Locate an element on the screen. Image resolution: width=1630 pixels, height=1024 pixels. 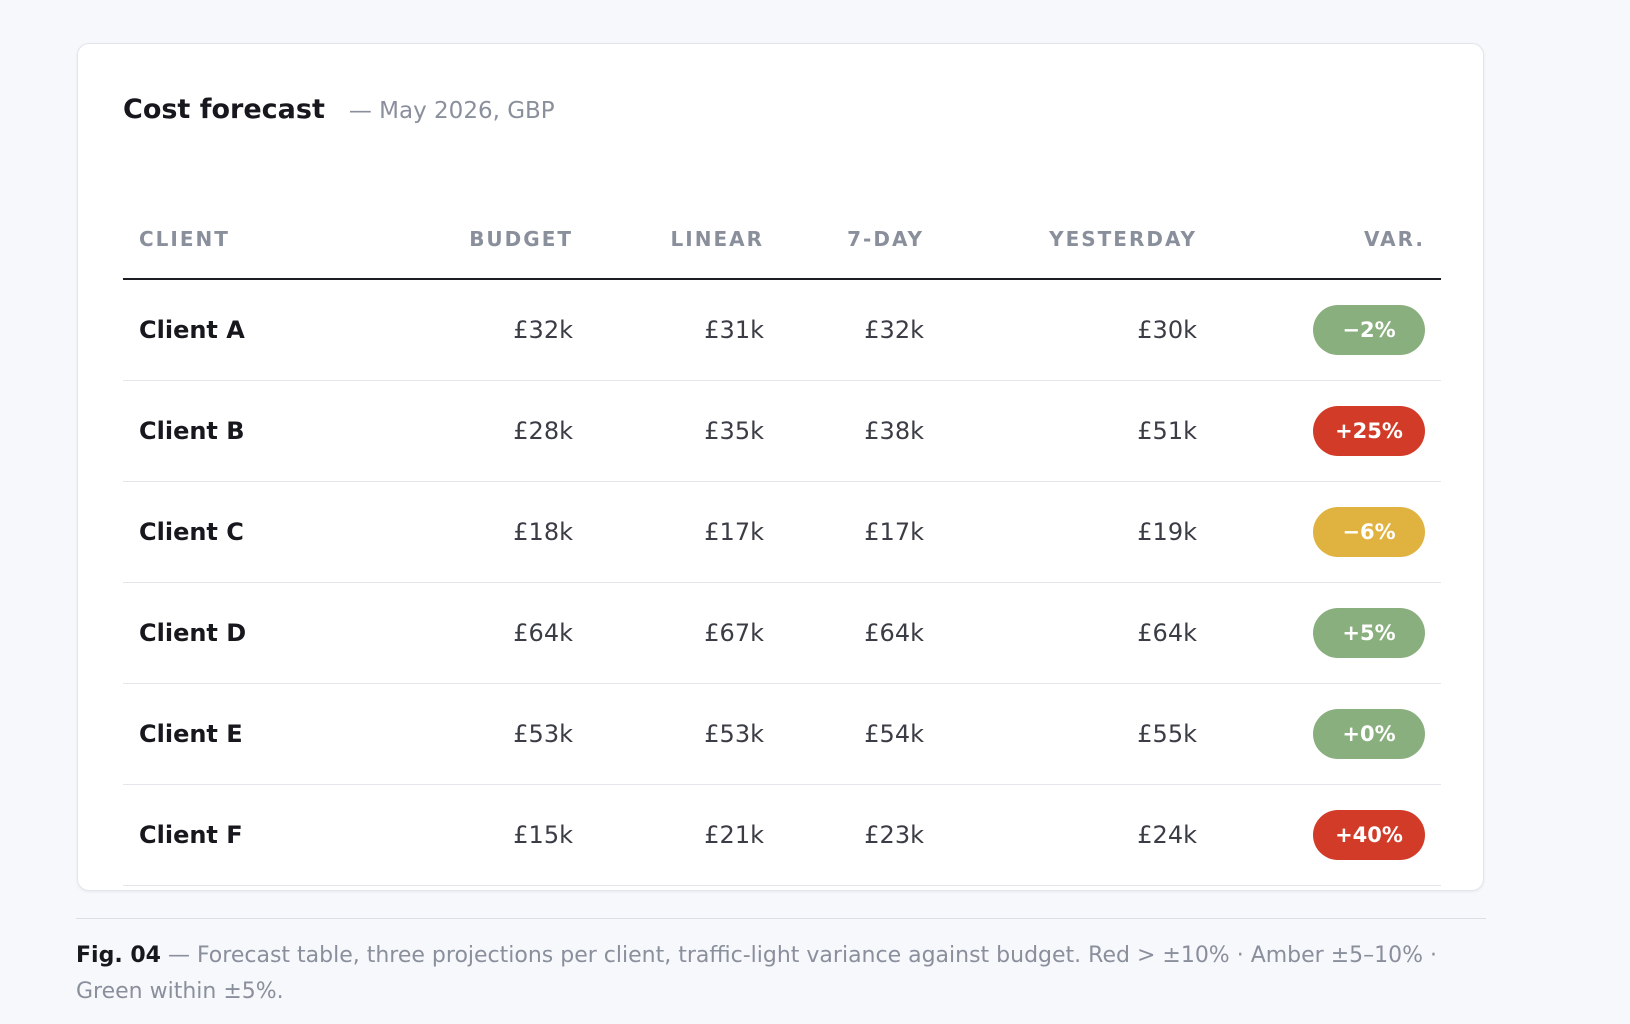
variance-badge: −6% is located at coordinates (1369, 532).